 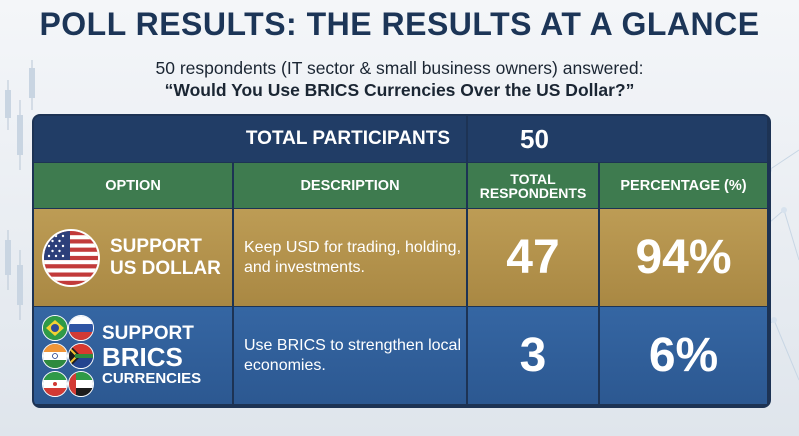 What do you see at coordinates (533, 257) in the screenshot?
I see `table-row-usd-respondents: 47` at bounding box center [533, 257].